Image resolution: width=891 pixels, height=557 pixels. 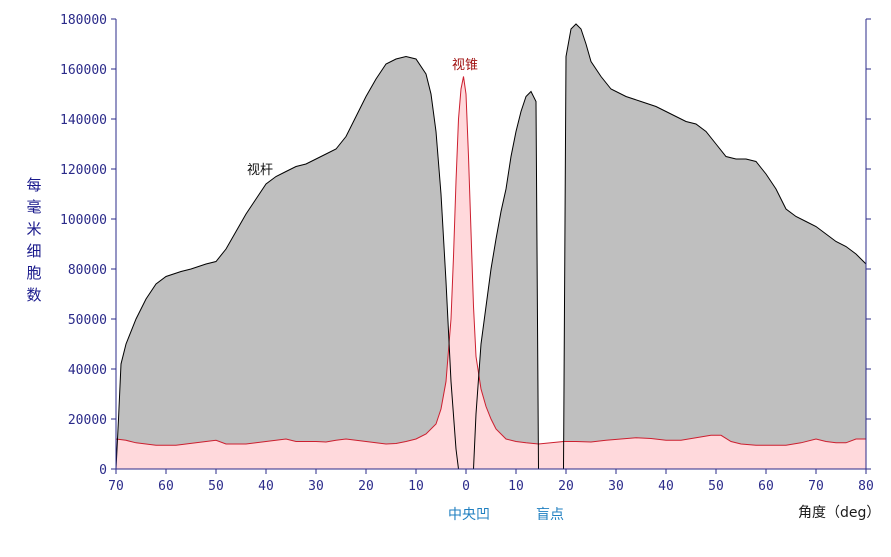 I want to click on y-tick-label: 100000, so click(x=83, y=220).